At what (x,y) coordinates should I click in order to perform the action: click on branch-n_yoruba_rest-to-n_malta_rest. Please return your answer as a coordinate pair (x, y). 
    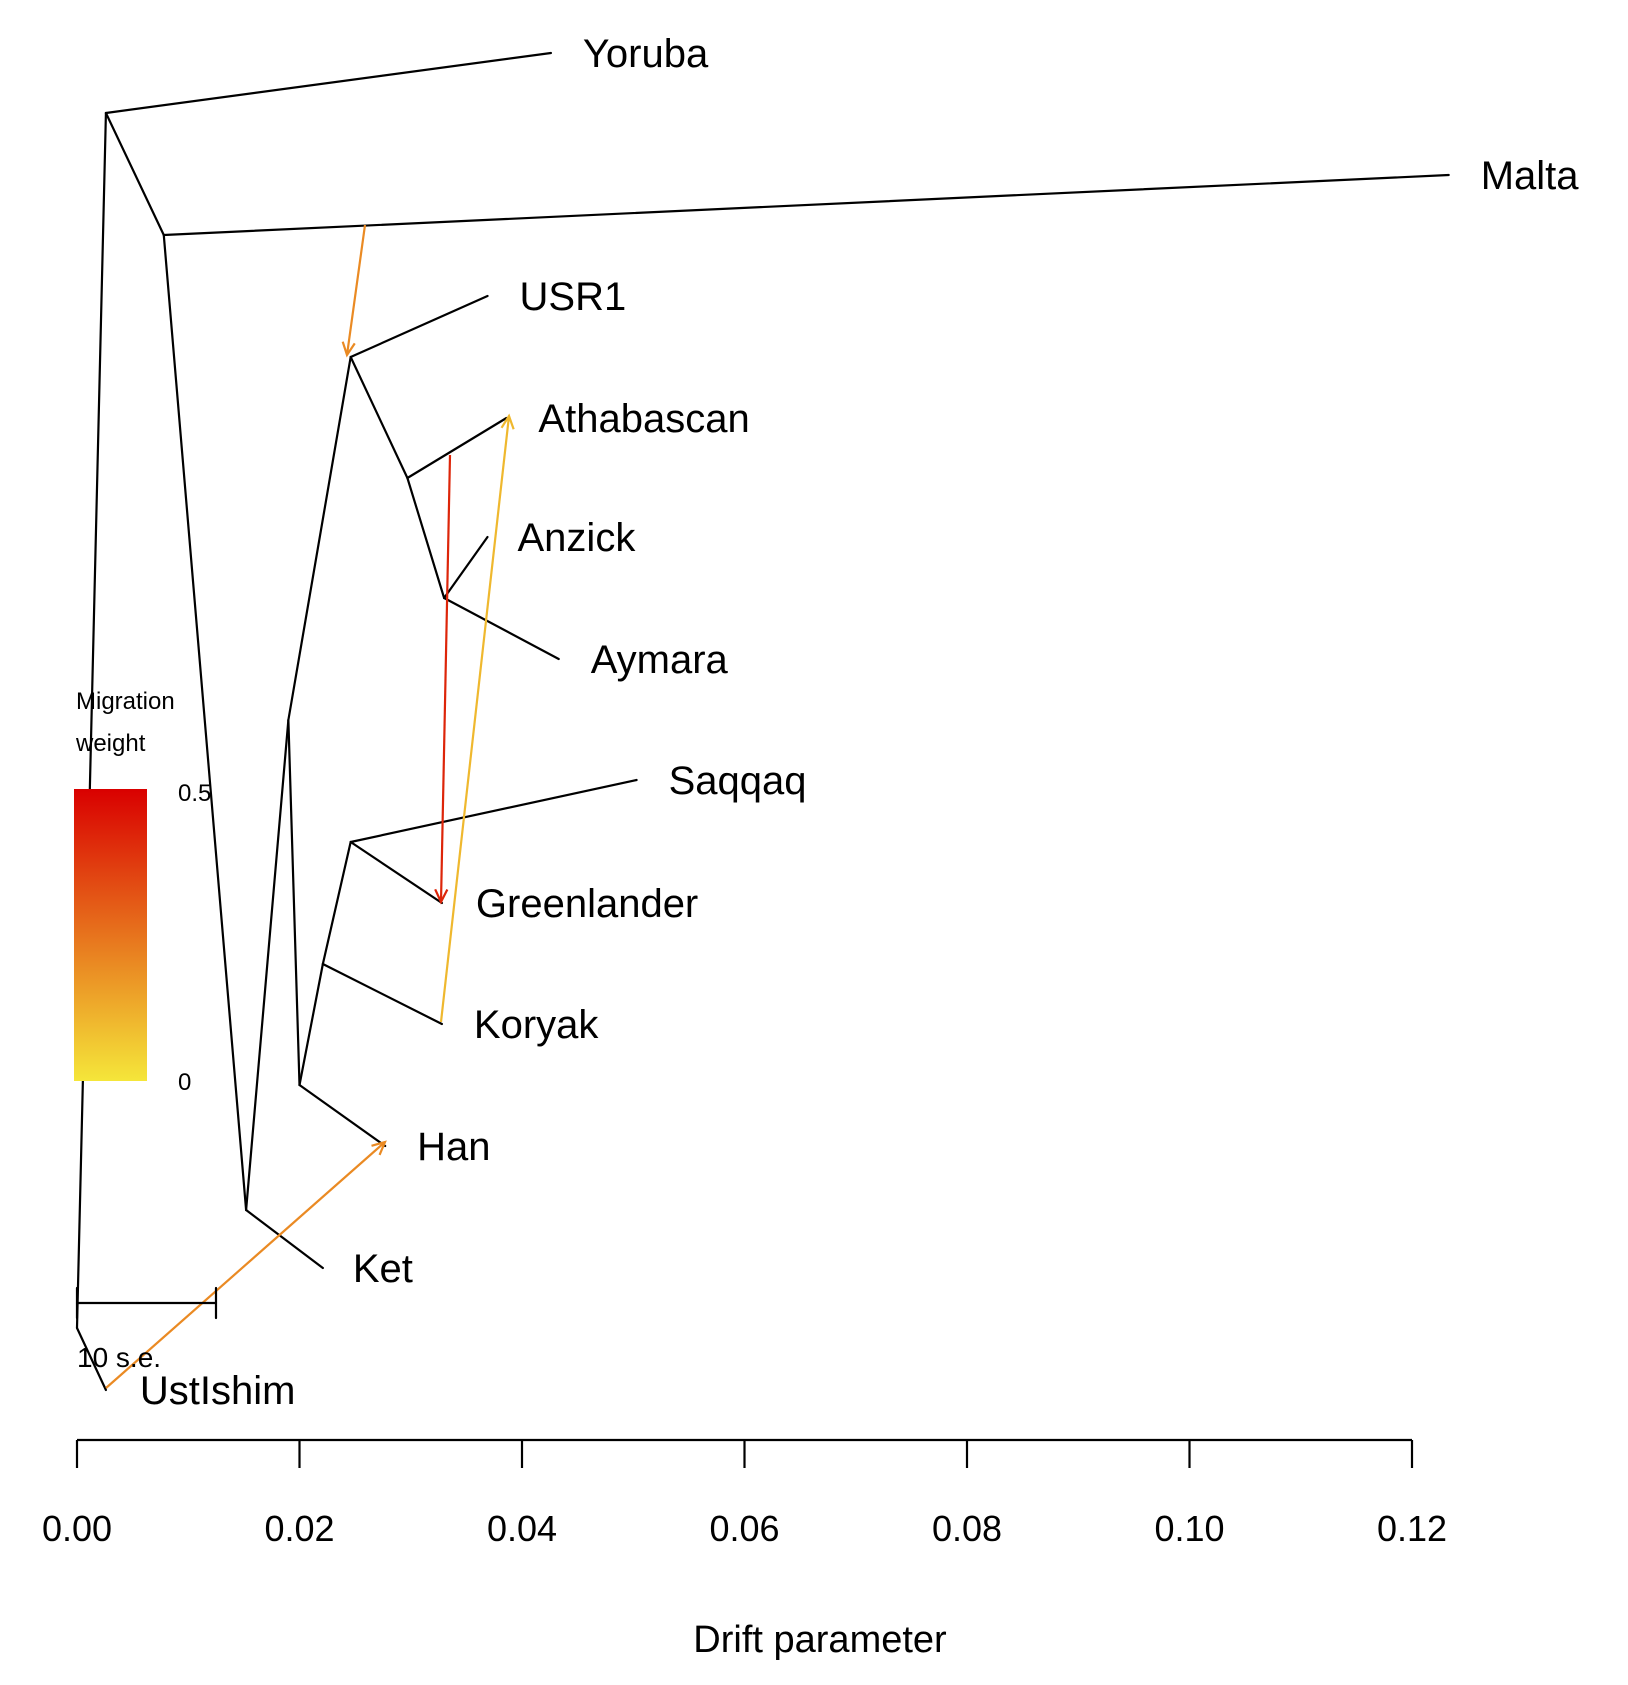
    Looking at the image, I should click on (134, 174).